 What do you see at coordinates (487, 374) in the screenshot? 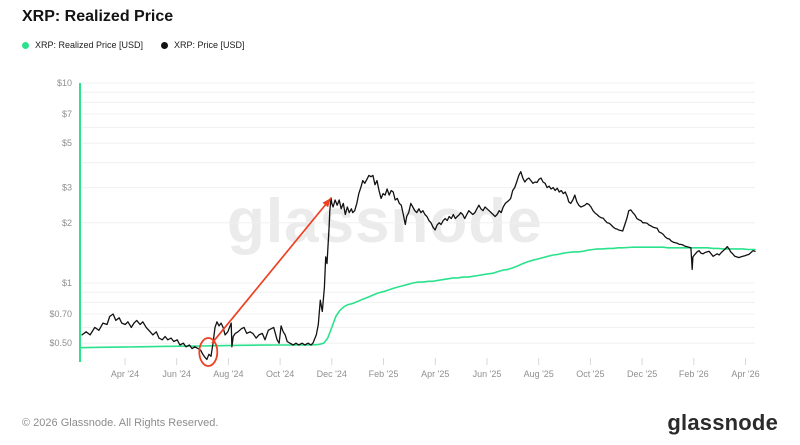
I see `svg-text: Jun '25` at bounding box center [487, 374].